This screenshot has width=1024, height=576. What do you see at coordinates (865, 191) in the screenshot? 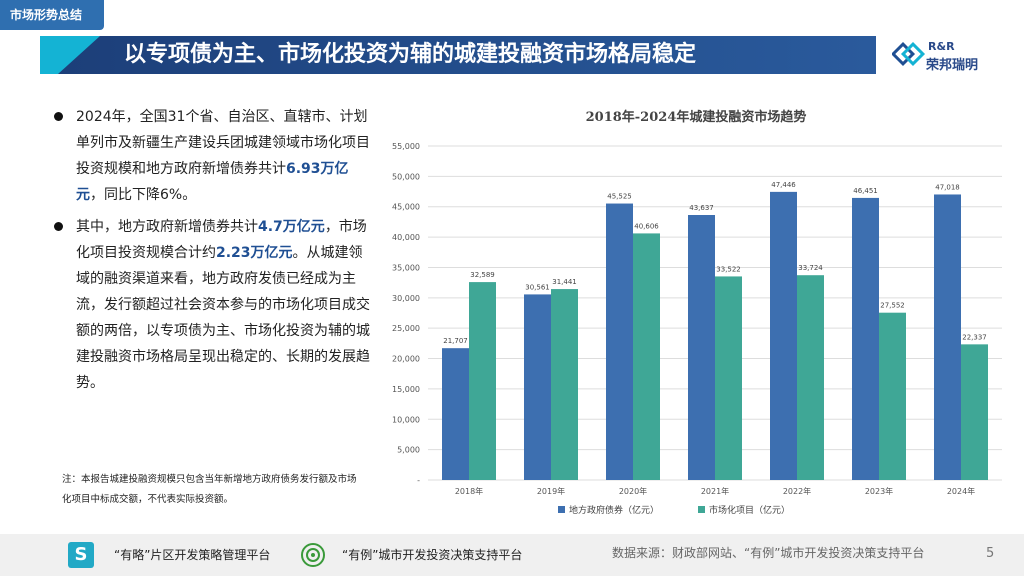
I see `data-label: 46,451` at bounding box center [865, 191].